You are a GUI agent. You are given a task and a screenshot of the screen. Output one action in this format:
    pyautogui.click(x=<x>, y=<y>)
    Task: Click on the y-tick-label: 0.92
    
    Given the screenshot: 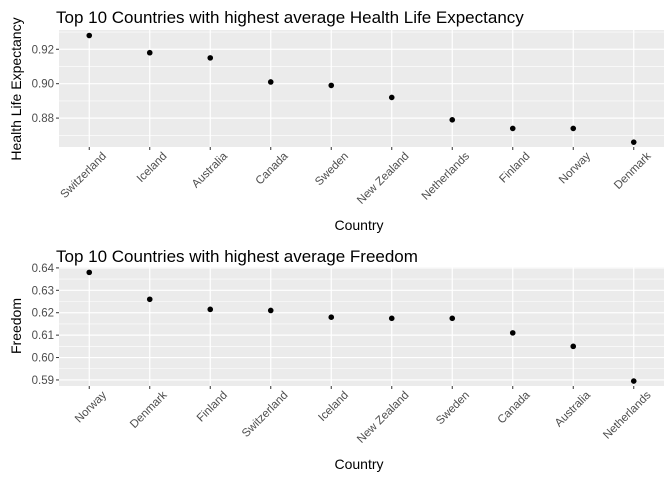 What is the action you would take?
    pyautogui.click(x=43, y=50)
    